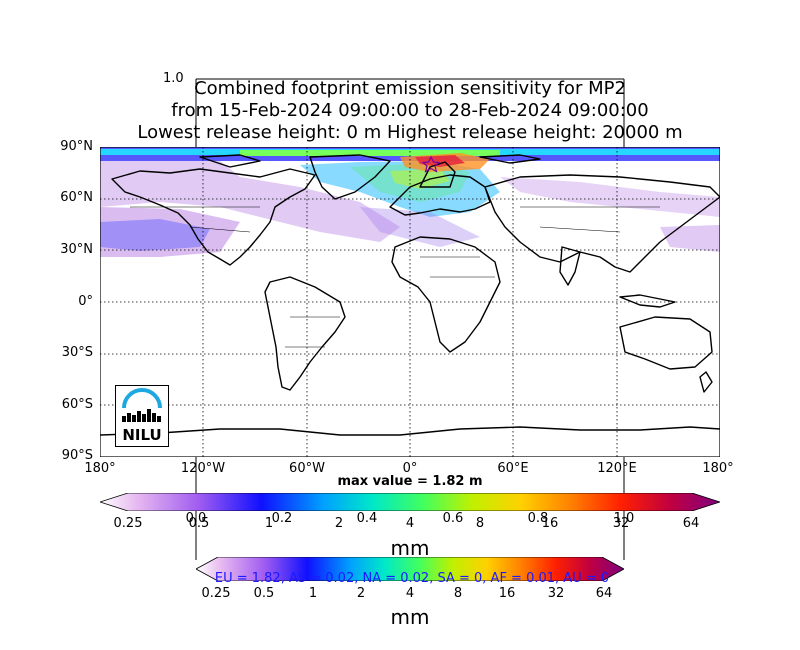  What do you see at coordinates (76, 197) in the screenshot?
I see `lat-label: 60°N` at bounding box center [76, 197].